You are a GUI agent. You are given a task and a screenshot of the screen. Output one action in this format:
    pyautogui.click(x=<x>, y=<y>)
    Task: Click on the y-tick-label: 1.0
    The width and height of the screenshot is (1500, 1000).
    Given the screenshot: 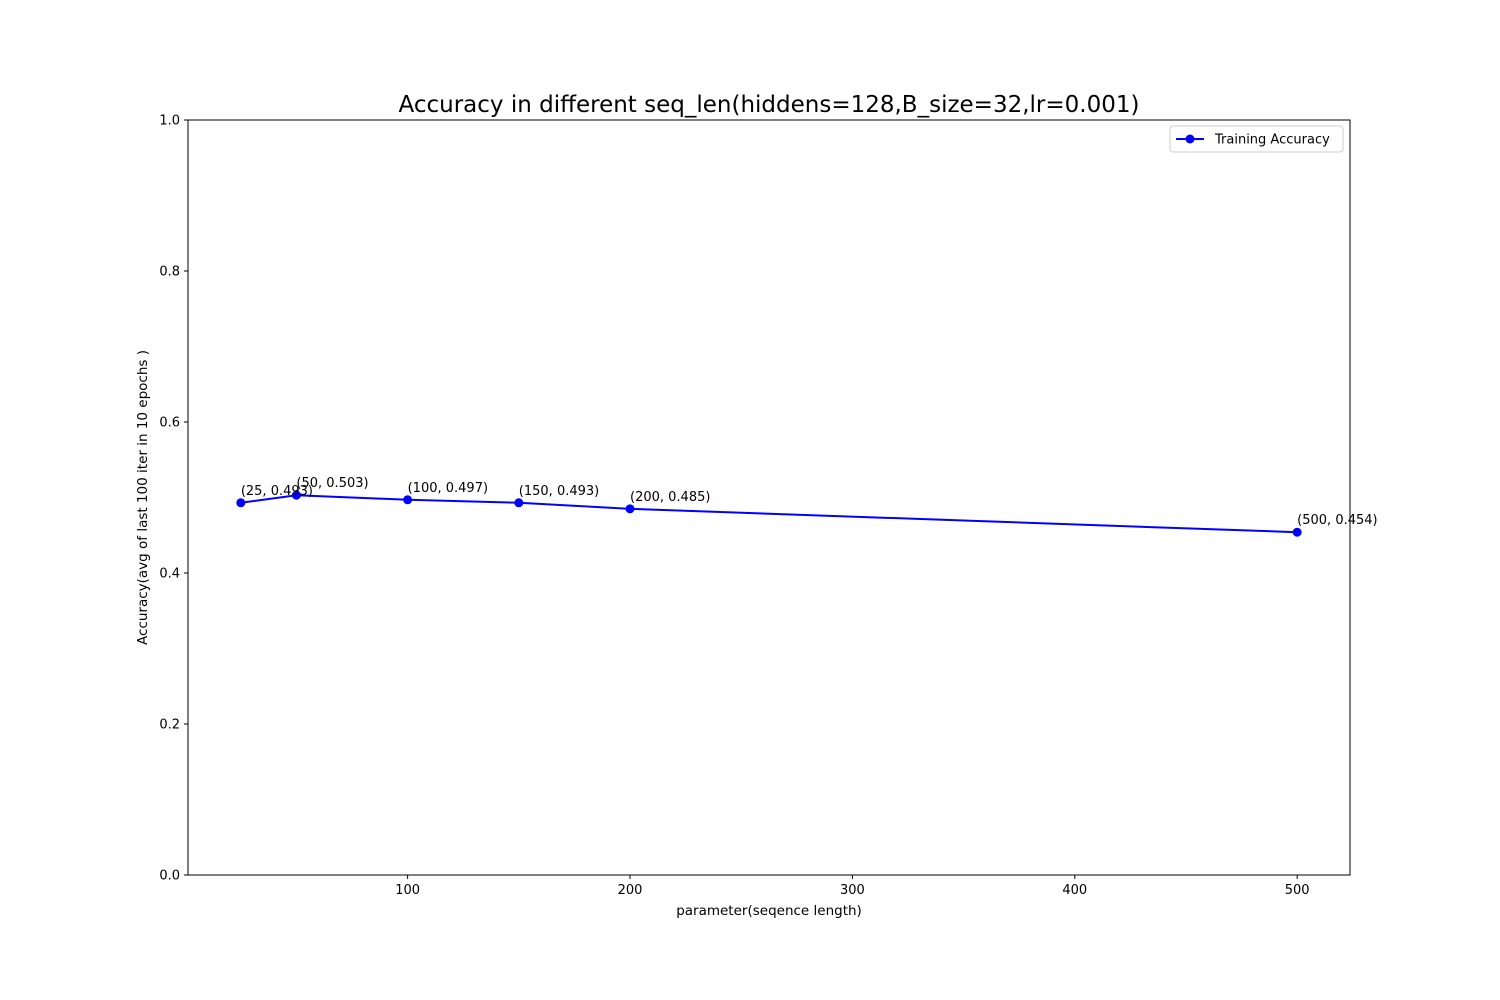 What is the action you would take?
    pyautogui.click(x=169, y=121)
    